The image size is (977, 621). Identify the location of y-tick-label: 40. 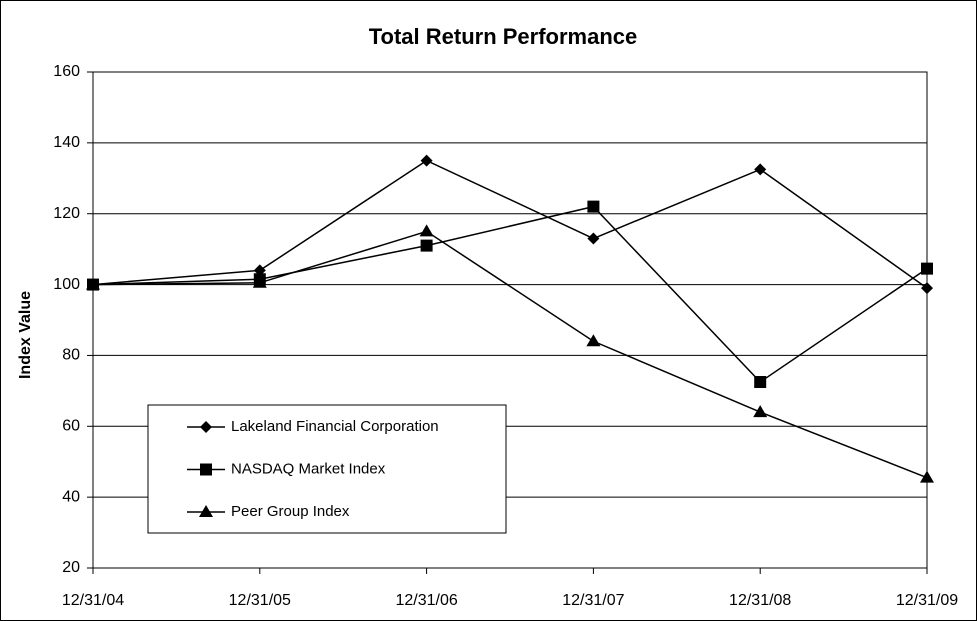
(71, 496).